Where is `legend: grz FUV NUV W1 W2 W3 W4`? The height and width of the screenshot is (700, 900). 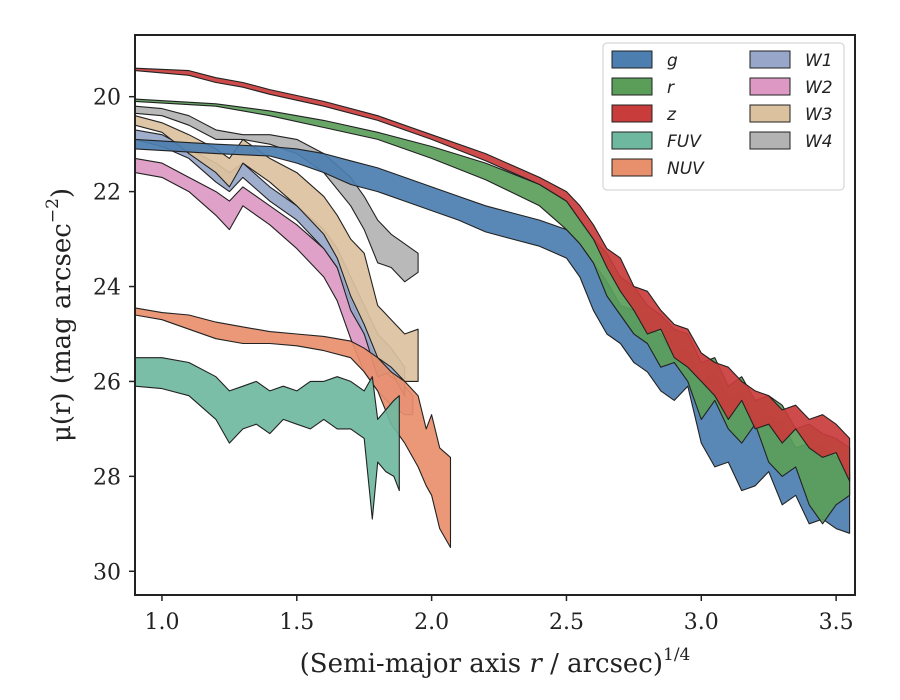 legend: grz FUV NUV W1 W2 W3 W4 is located at coordinates (723, 116).